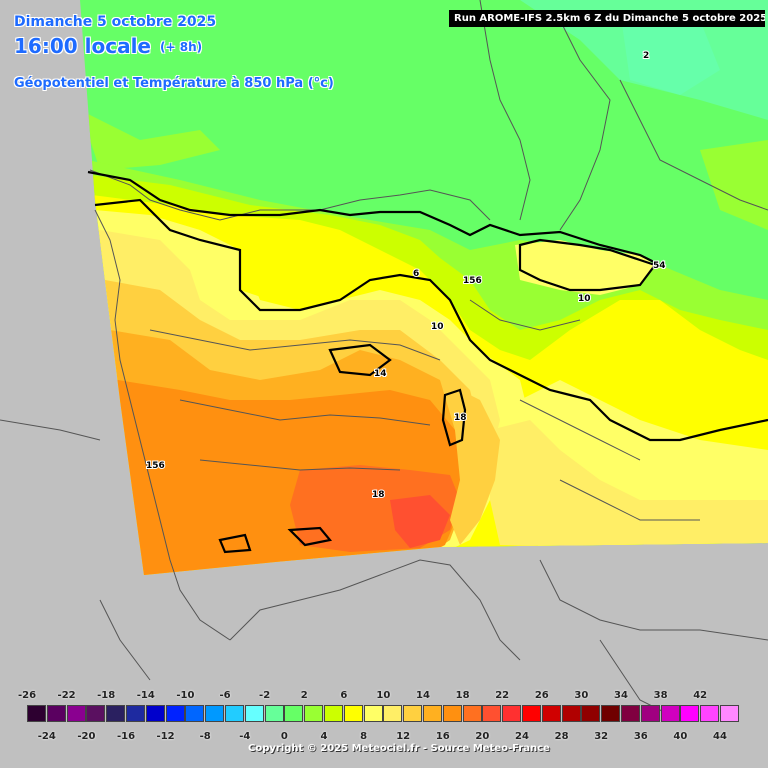 This screenshot has width=768, height=768. I want to click on legend-tick-bottom: -16, so click(126, 736).